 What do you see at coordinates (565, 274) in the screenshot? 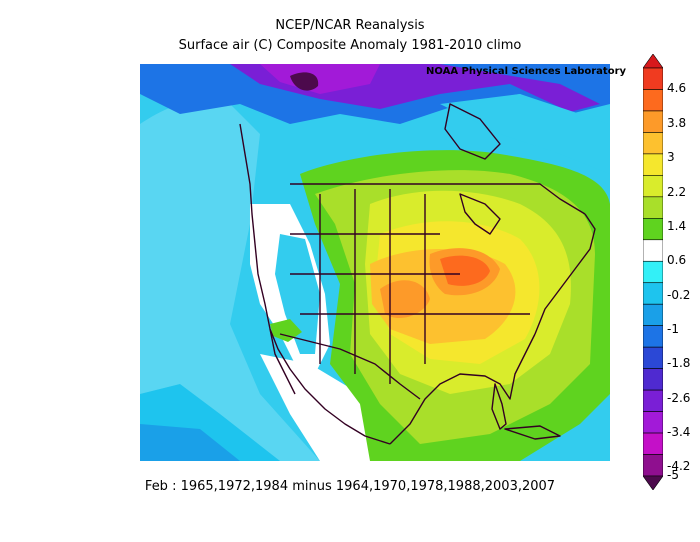
I see `atlantic-coast` at bounding box center [565, 274].